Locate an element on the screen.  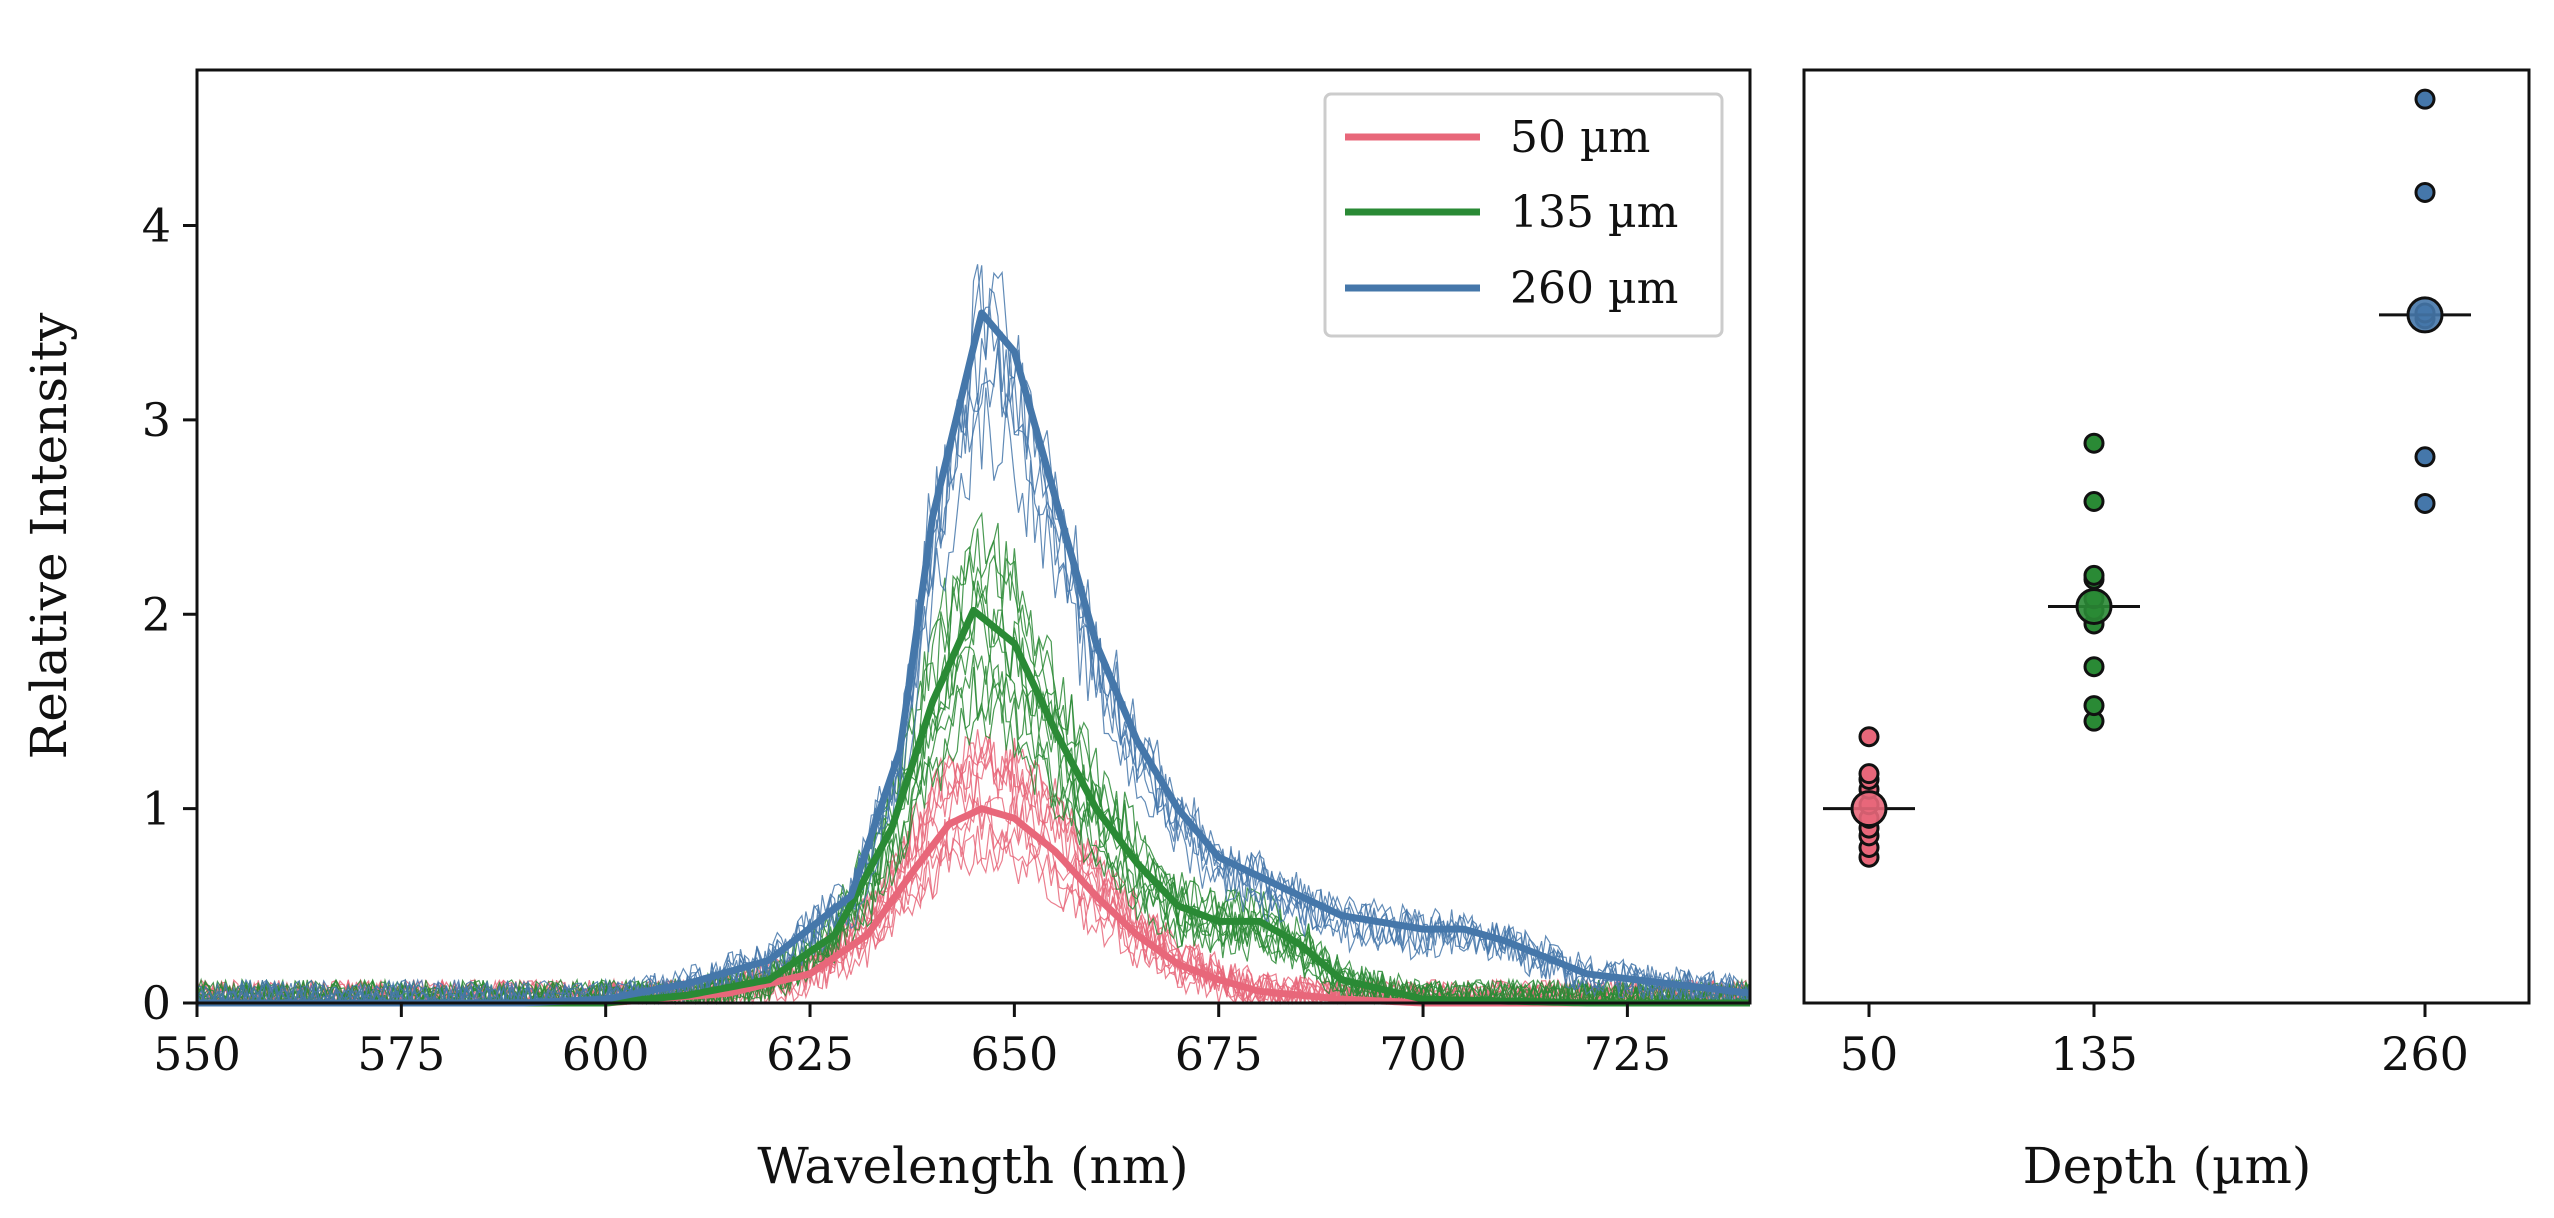
legend-label-260: 260 µm is located at coordinates (1594, 288).